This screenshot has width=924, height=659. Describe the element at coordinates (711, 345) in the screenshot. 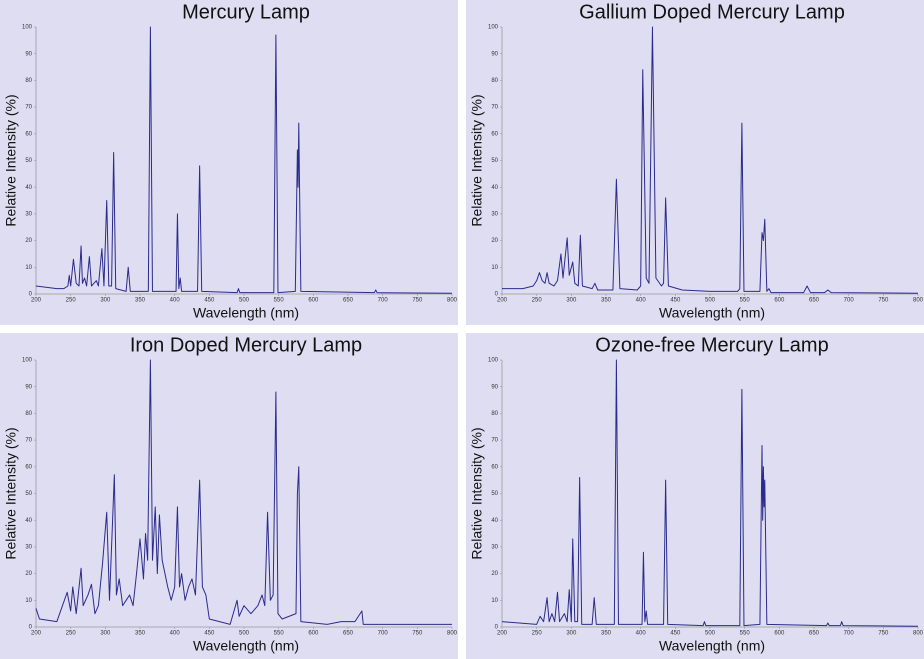

I see `chart-title: Ozone-free Mercury Lamp` at that location.